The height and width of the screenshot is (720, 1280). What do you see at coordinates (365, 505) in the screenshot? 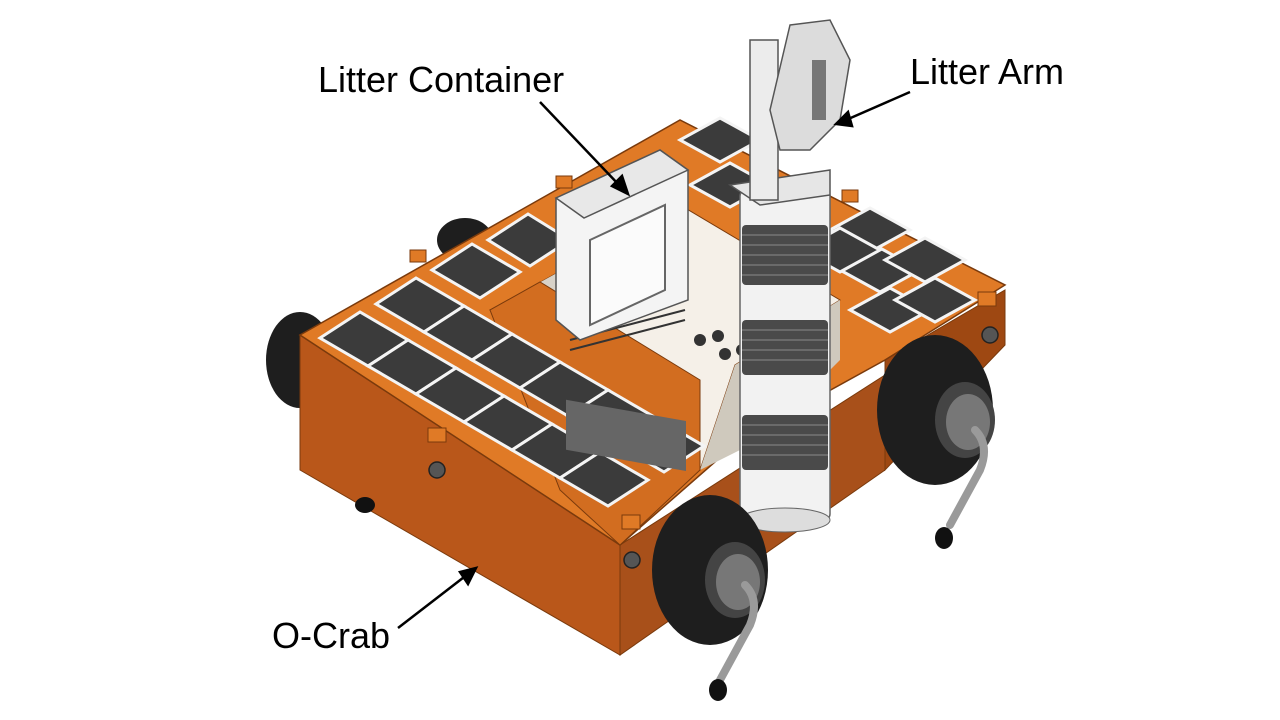
I see `rear-foot` at bounding box center [365, 505].